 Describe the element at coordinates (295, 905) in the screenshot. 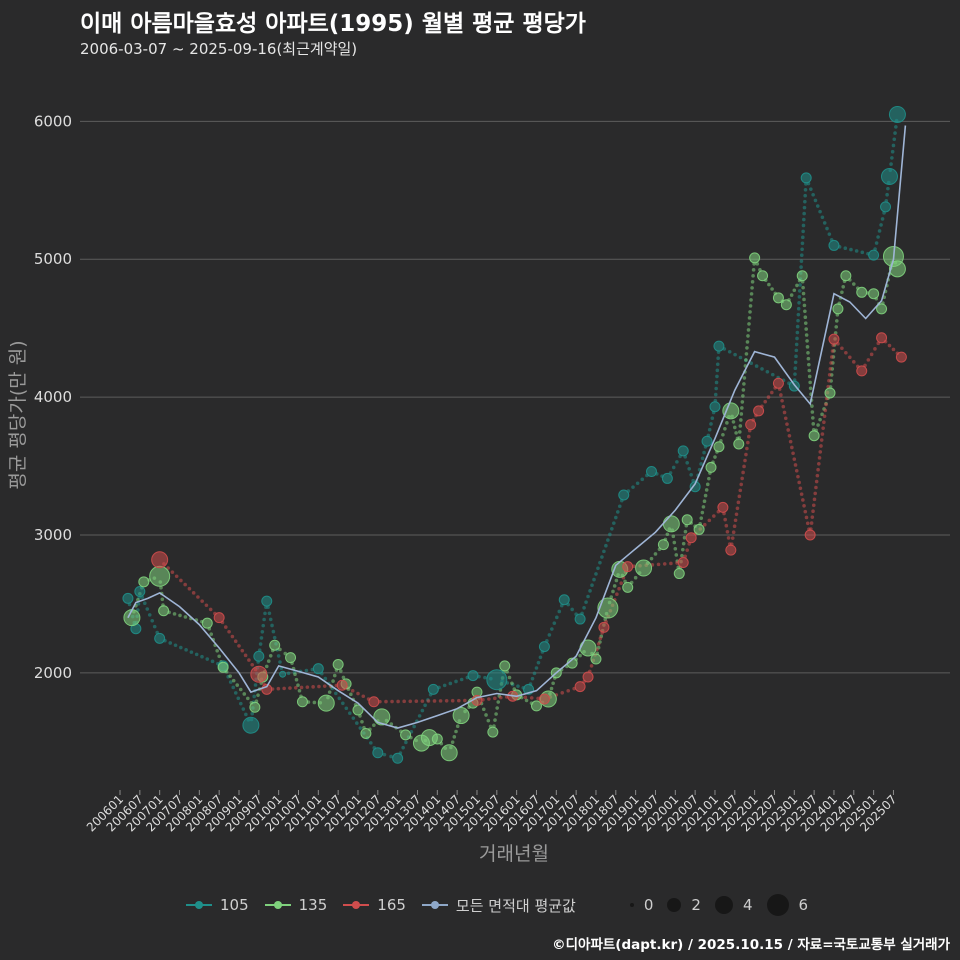

I see `legend-item-135: 135` at that location.